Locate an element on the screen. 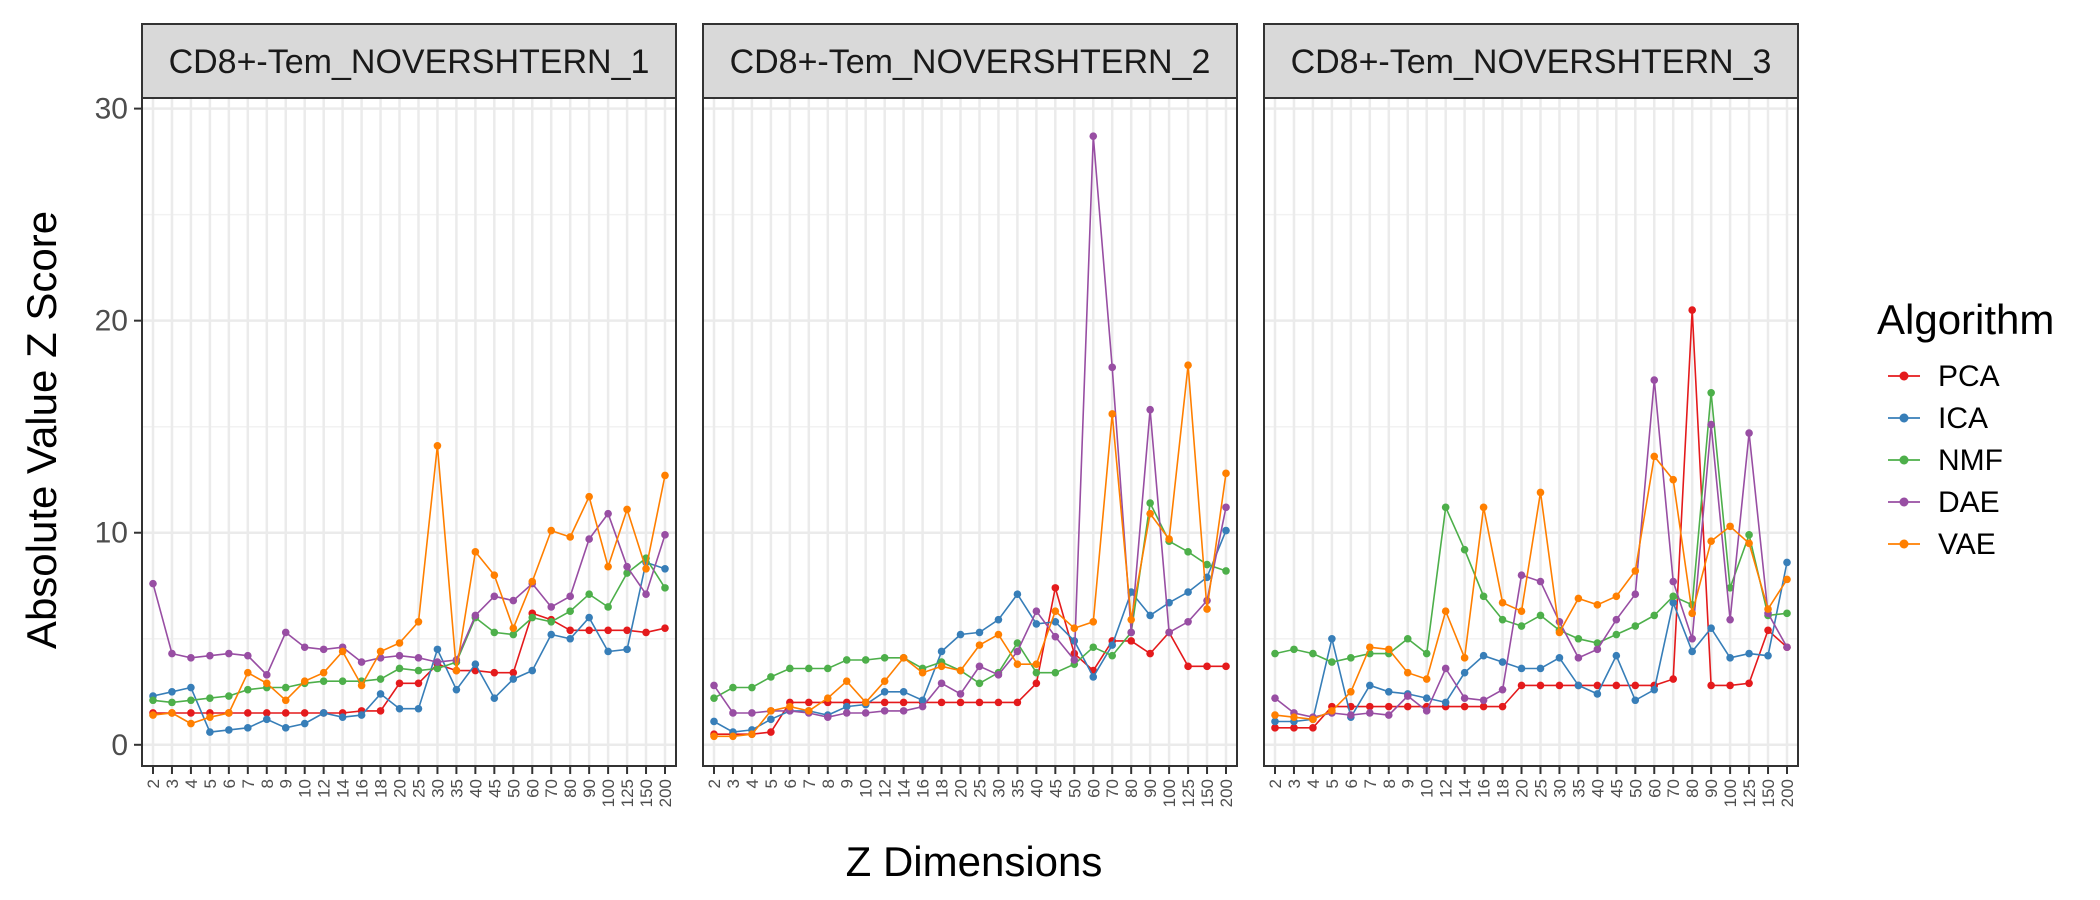 The width and height of the screenshot is (2100, 900). x-tick-label: 30 is located at coordinates (1559, 788).